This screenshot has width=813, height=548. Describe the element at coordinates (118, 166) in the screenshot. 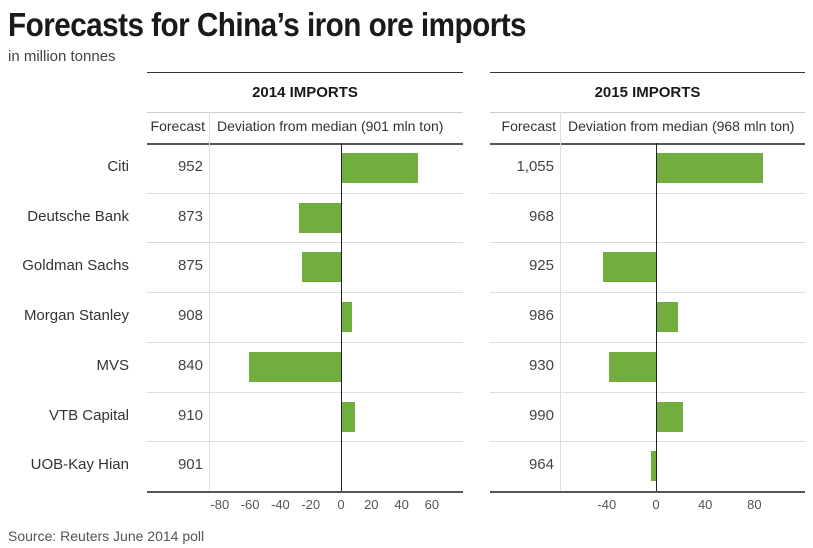

I see `row-label: Citi` at that location.